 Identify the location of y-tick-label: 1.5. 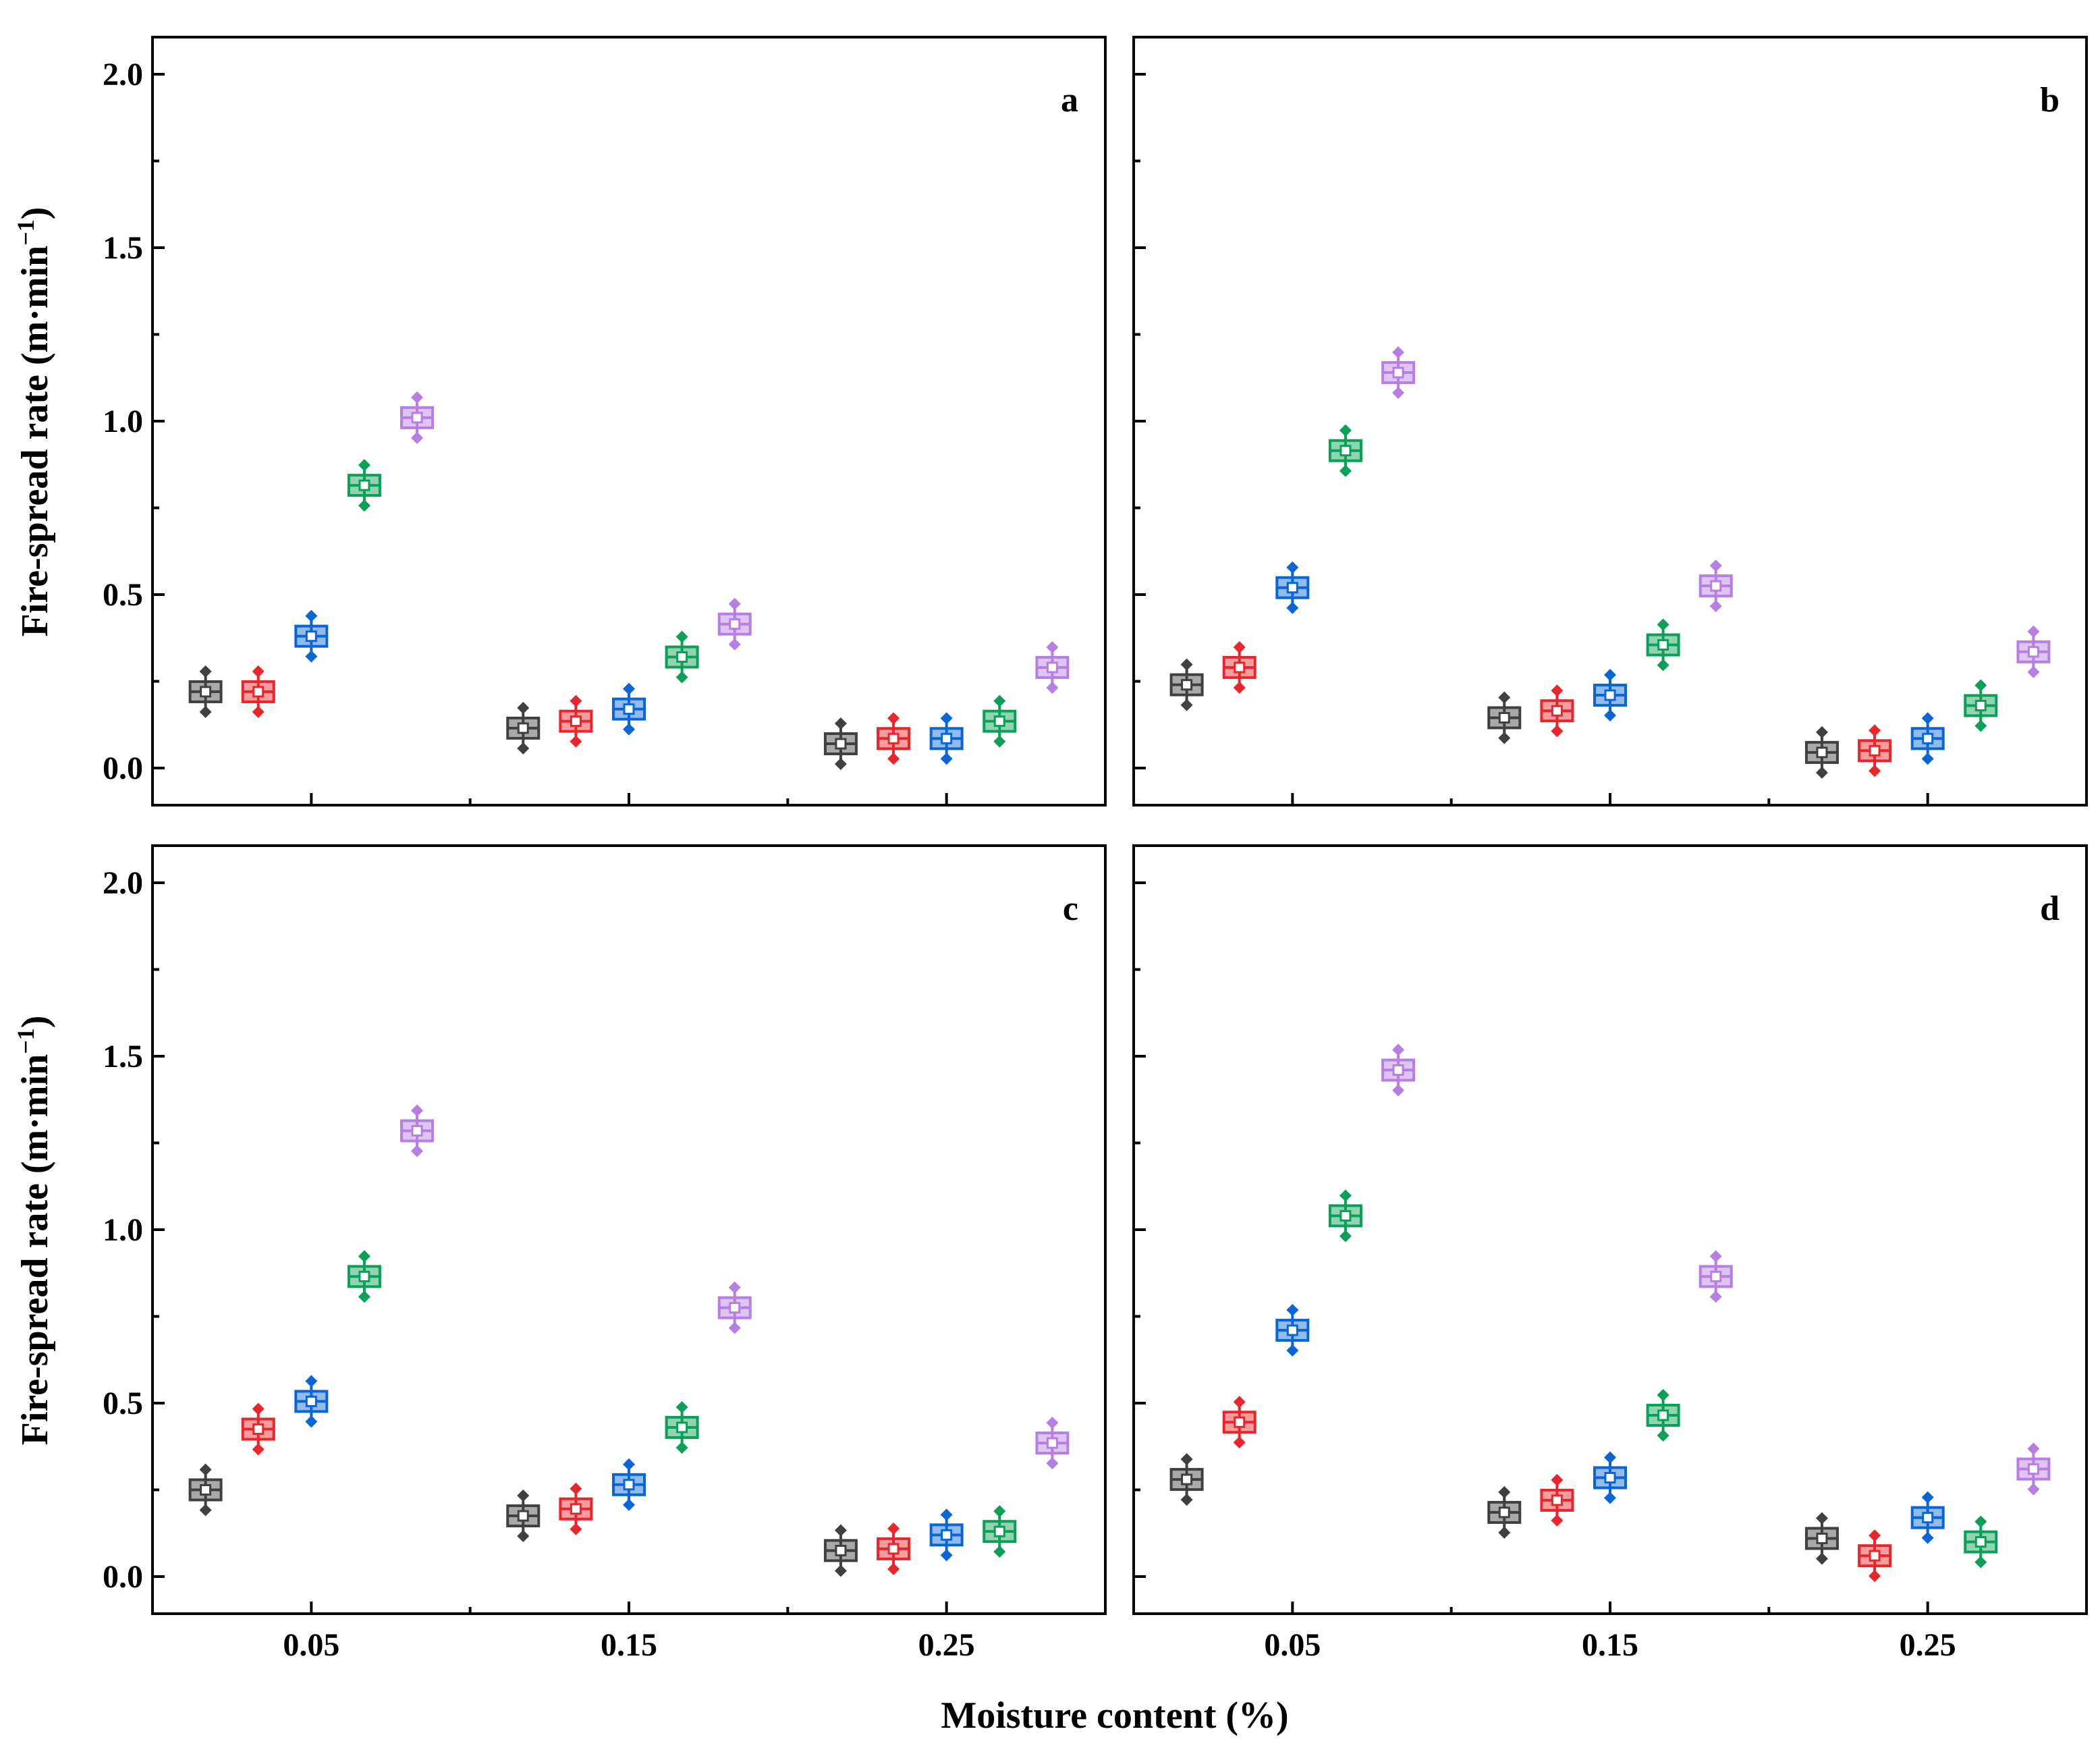
(123, 248).